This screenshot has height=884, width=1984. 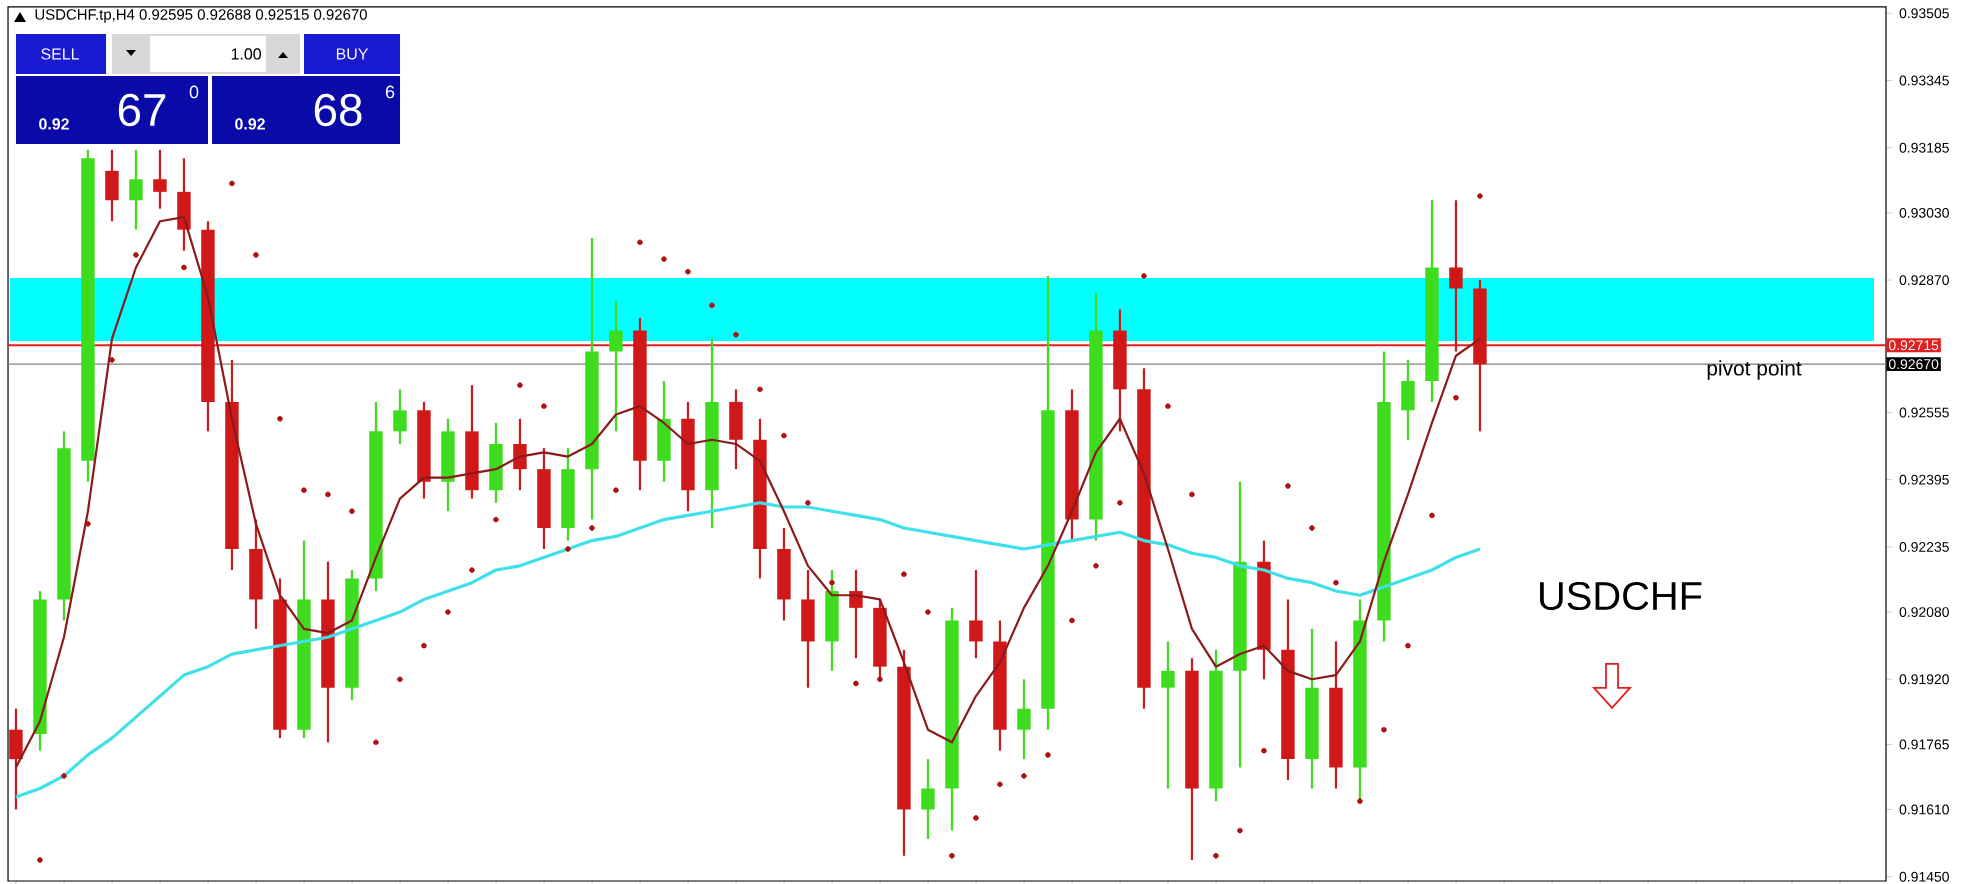 I want to click on annotation: 67, so click(x=142, y=110).